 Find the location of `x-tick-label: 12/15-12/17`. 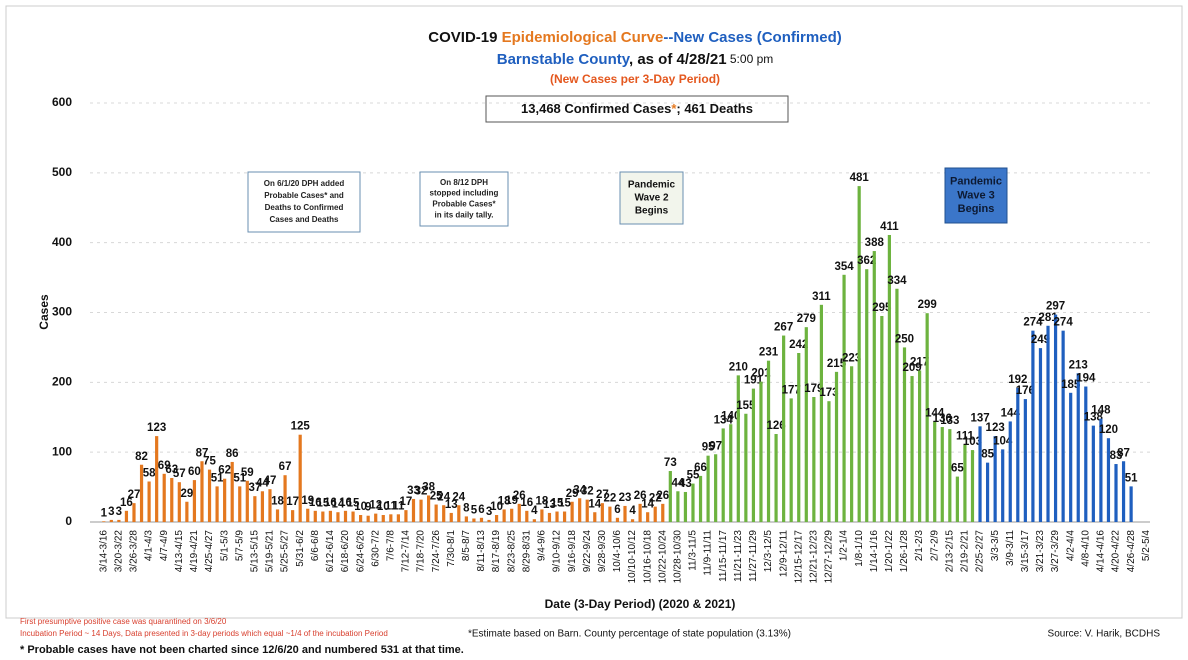

x-tick-label: 12/15-12/17 is located at coordinates (798, 557).